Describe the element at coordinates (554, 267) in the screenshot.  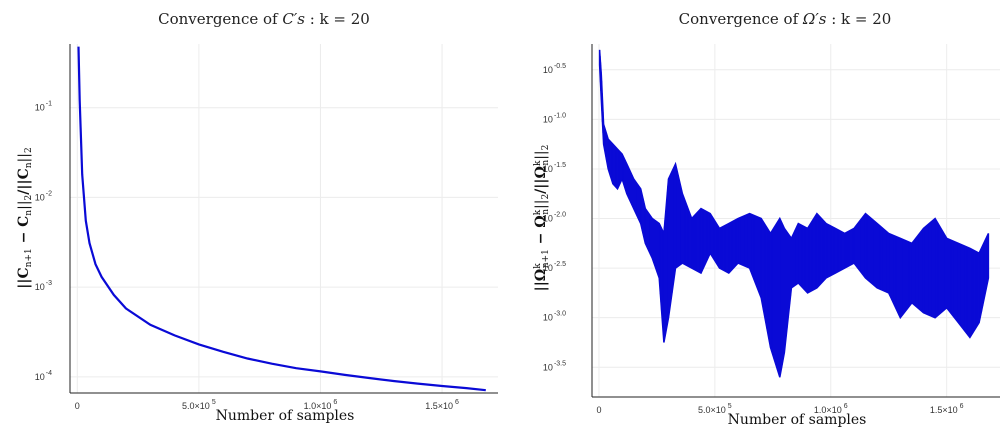
I see `chart-2-y-tick-label: 10-2.5` at that location.